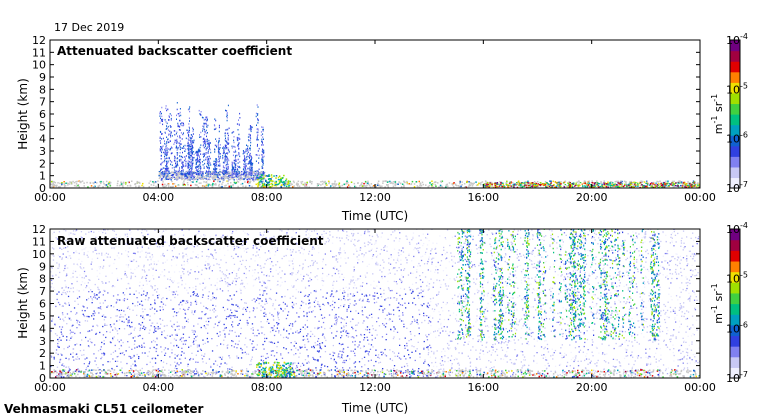 The image size is (780, 420). I want to click on date-label: 17 Dec 2019, so click(89, 27).